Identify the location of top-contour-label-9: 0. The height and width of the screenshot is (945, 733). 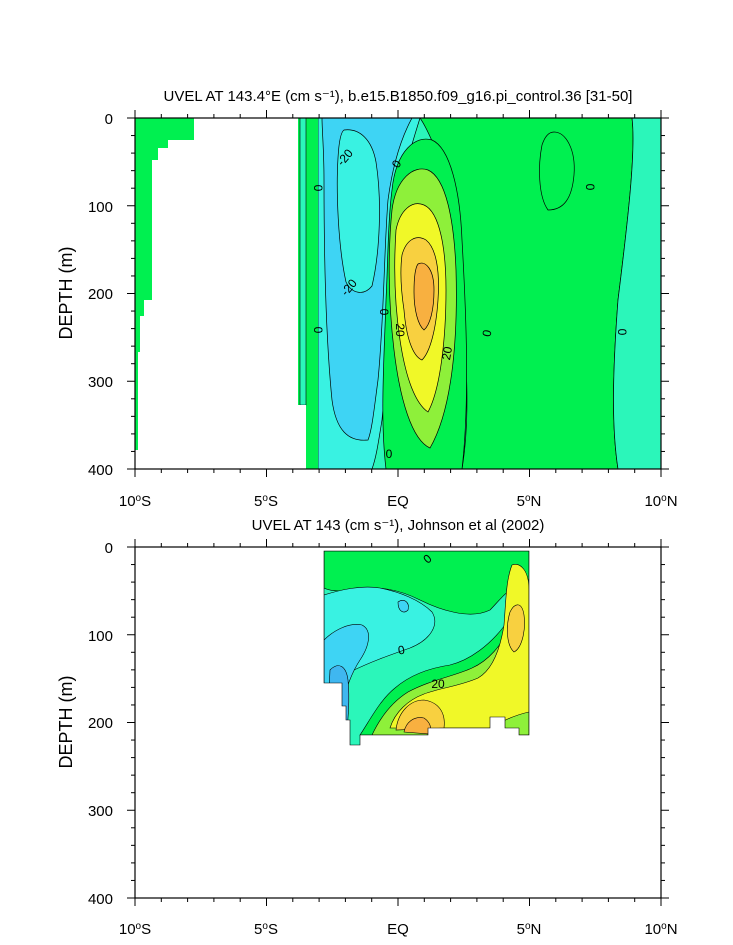
(318, 330).